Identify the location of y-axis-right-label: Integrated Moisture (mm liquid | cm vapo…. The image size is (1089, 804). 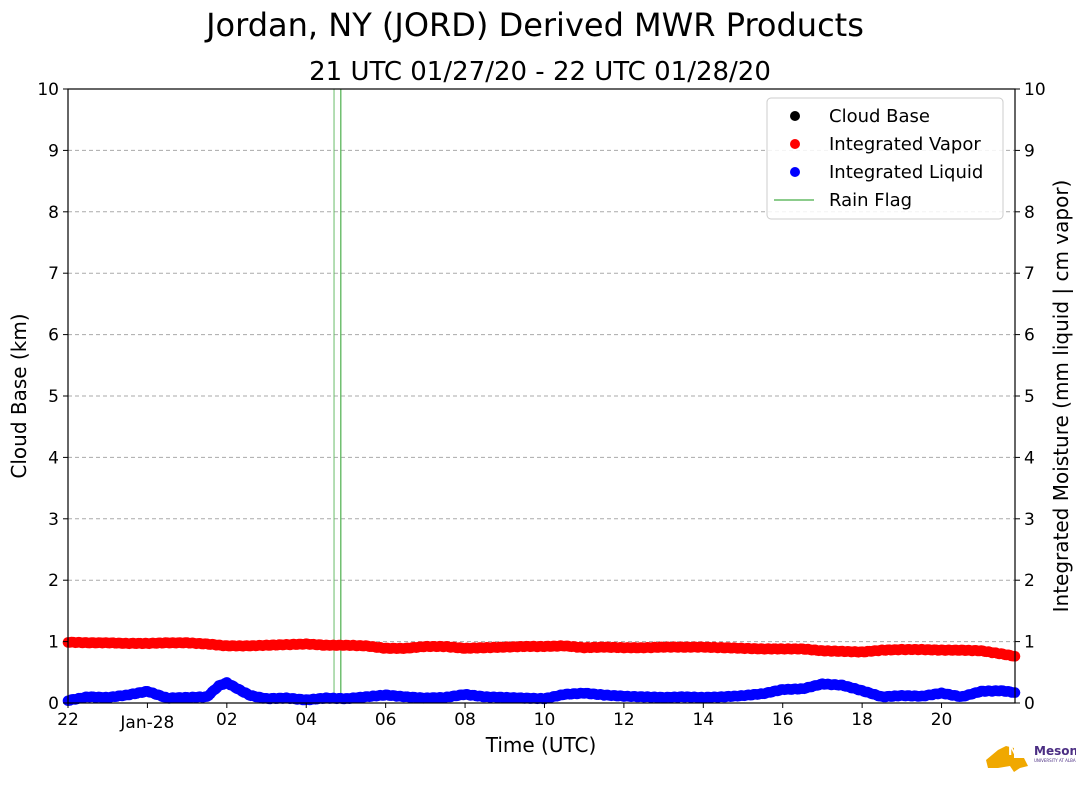
(1061, 396).